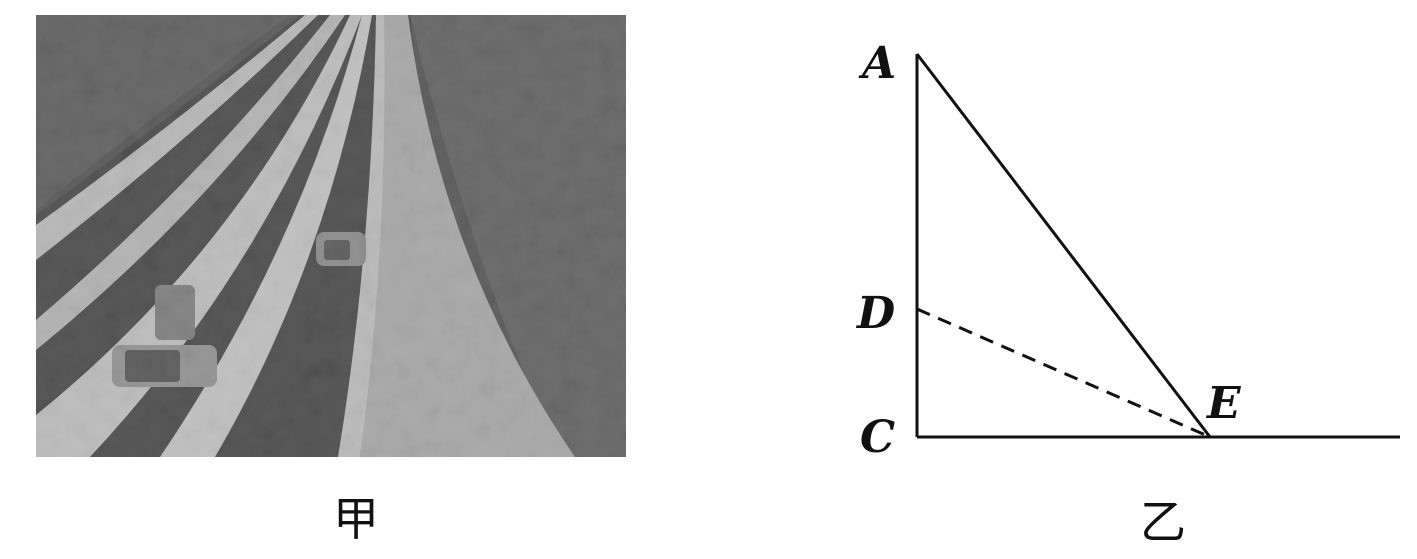 This screenshot has width=1417, height=559. I want to click on segment-AE, so click(1063, 245).